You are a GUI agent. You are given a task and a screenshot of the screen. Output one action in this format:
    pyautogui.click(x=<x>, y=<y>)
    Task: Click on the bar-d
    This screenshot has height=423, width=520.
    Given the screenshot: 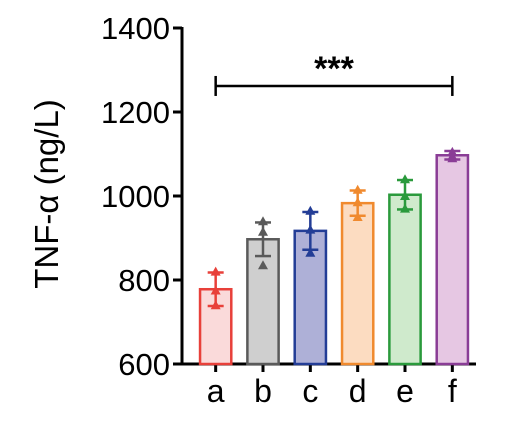 What is the action you would take?
    pyautogui.click(x=357, y=283)
    